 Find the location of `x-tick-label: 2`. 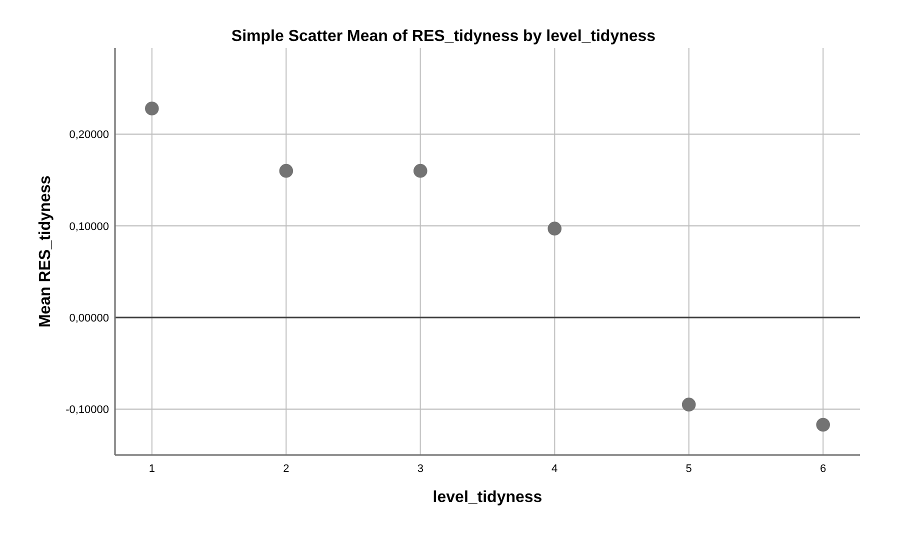

x-tick-label: 2 is located at coordinates (286, 469).